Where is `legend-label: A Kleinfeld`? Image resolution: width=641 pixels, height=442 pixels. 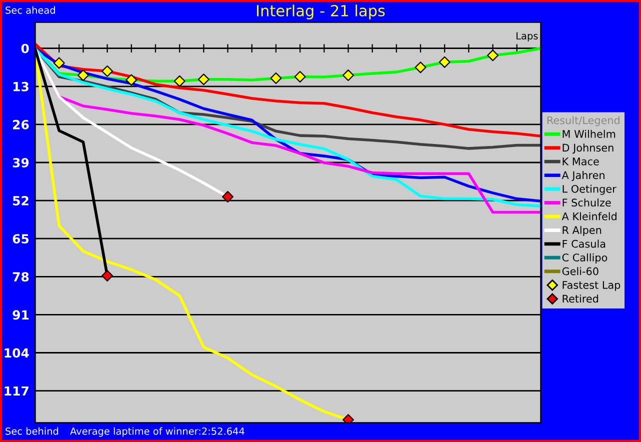 legend-label: A Kleinfeld is located at coordinates (589, 216).